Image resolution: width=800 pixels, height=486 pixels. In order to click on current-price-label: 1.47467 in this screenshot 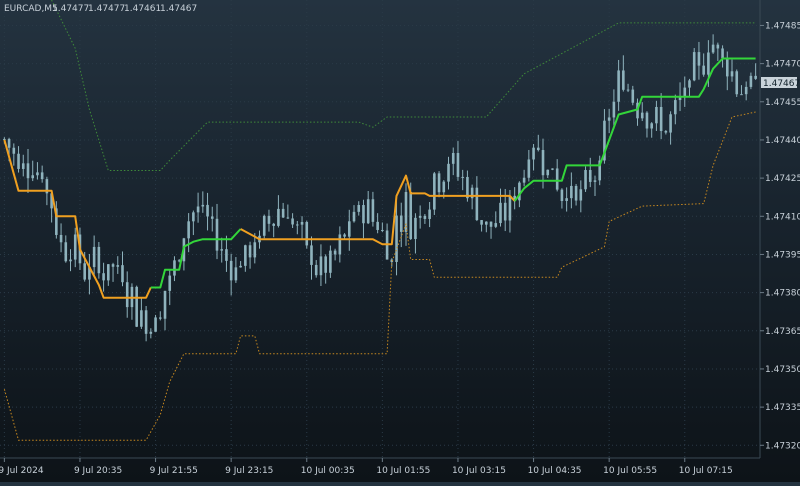, I will do `click(781, 84)`.